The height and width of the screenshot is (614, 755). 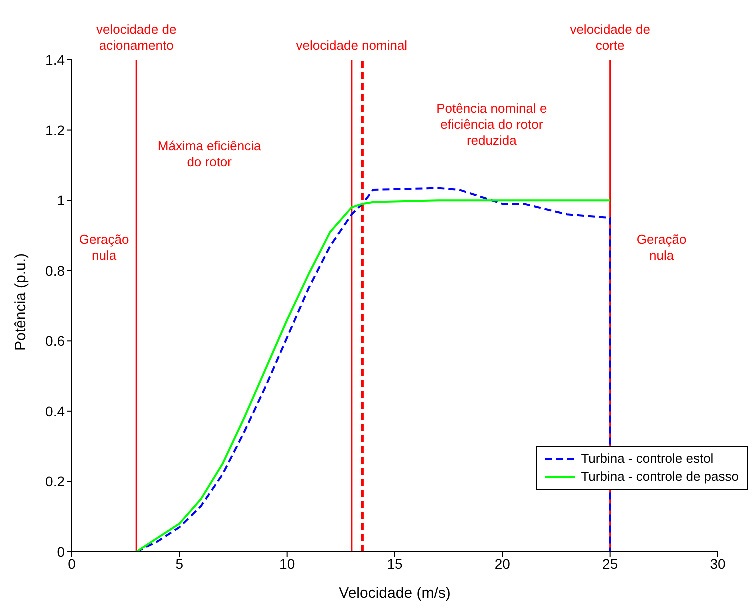 What do you see at coordinates (56, 411) in the screenshot?
I see `y-tick-label: 0.4` at bounding box center [56, 411].